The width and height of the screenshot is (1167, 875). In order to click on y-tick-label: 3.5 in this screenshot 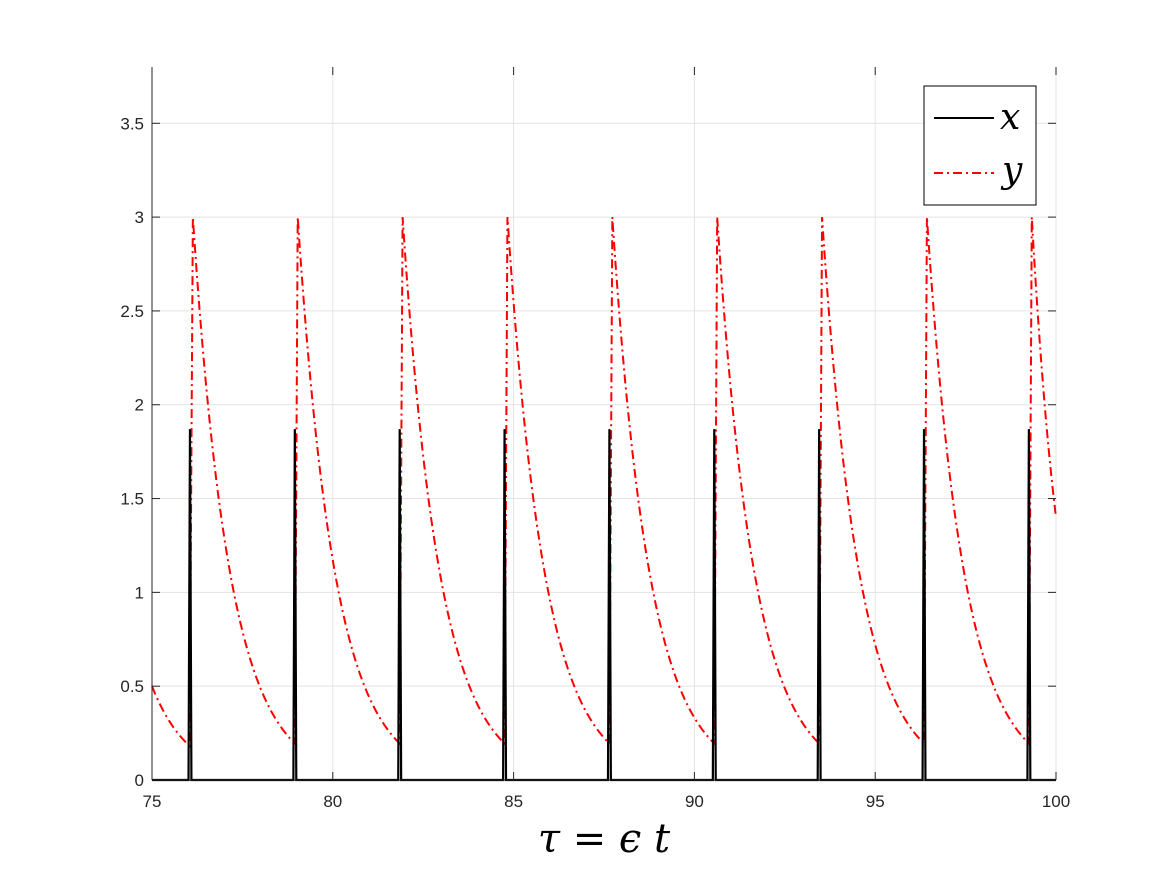, I will do `click(132, 123)`.